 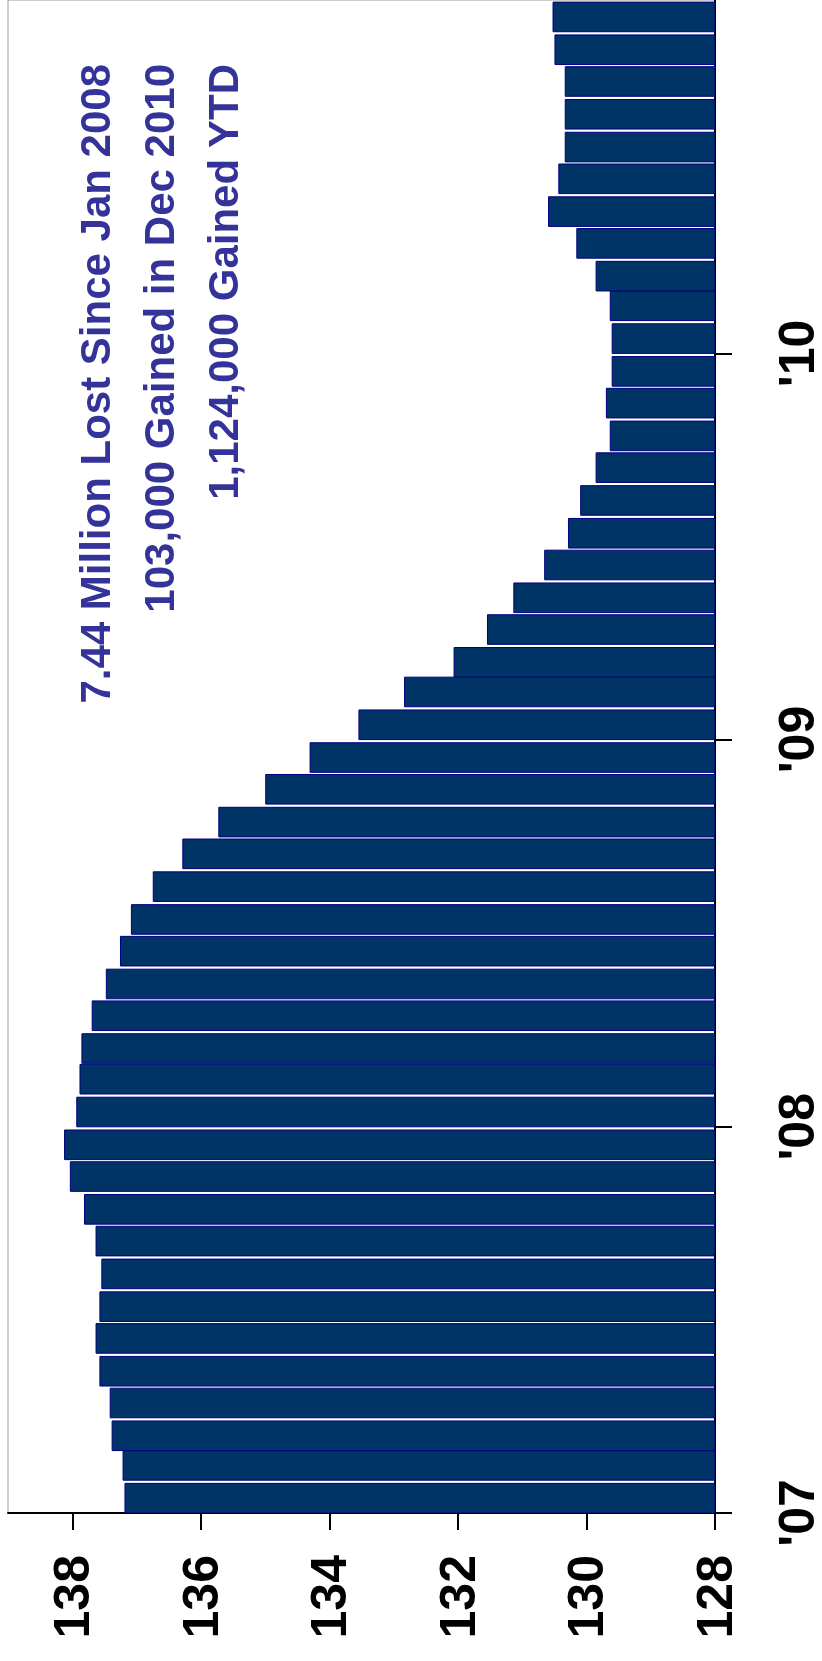 What do you see at coordinates (715, 1597) in the screenshot?
I see `x-tick-label: 128` at bounding box center [715, 1597].